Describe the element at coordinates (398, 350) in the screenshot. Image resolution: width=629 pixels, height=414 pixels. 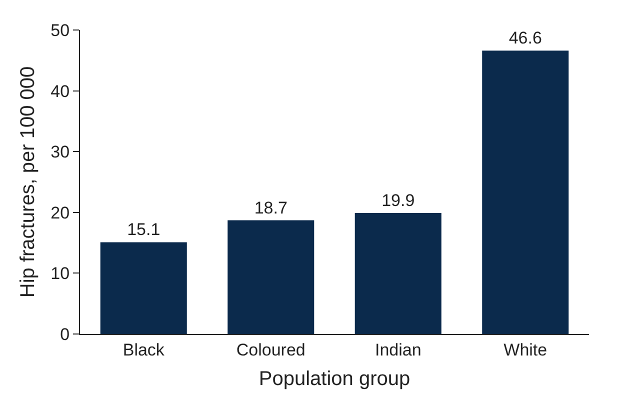
I see `x-tick-label: Indian` at that location.